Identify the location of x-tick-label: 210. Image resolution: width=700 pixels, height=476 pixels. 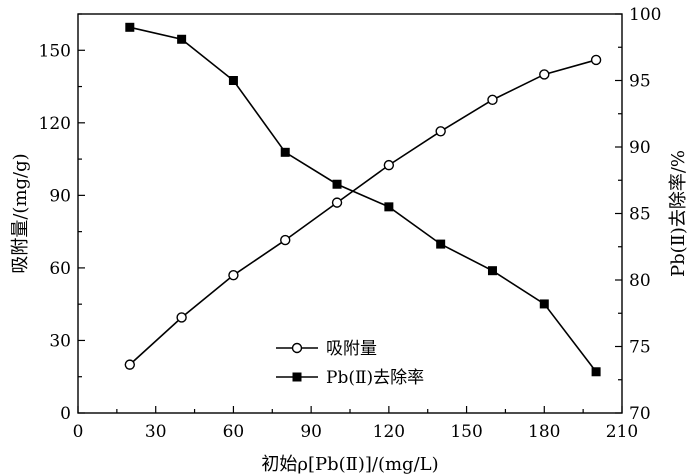
(622, 432).